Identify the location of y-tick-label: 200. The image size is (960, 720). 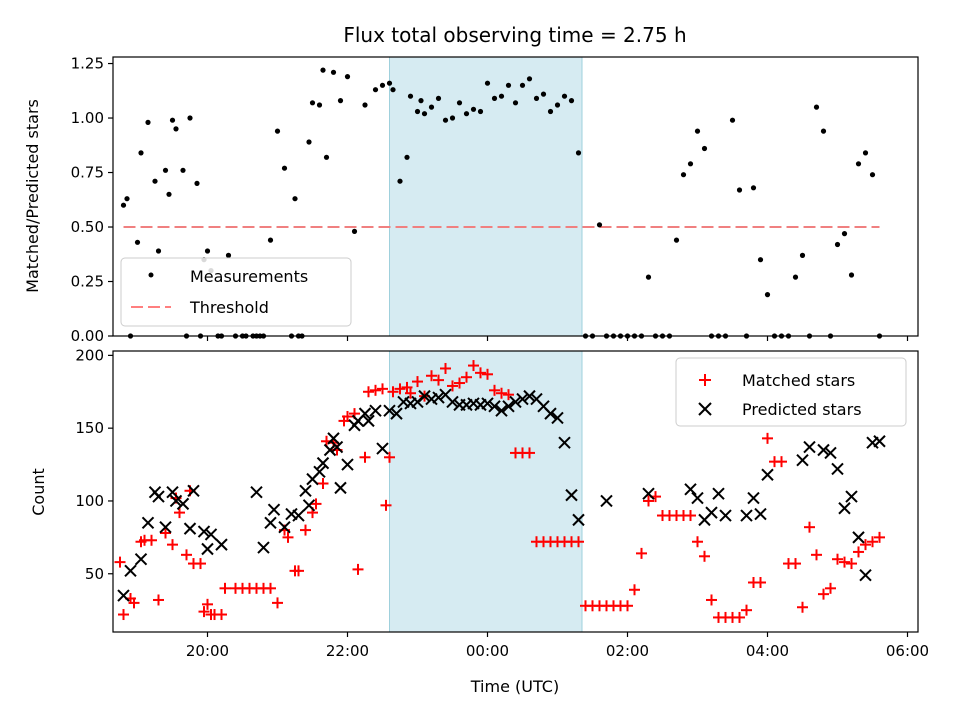
(89, 355).